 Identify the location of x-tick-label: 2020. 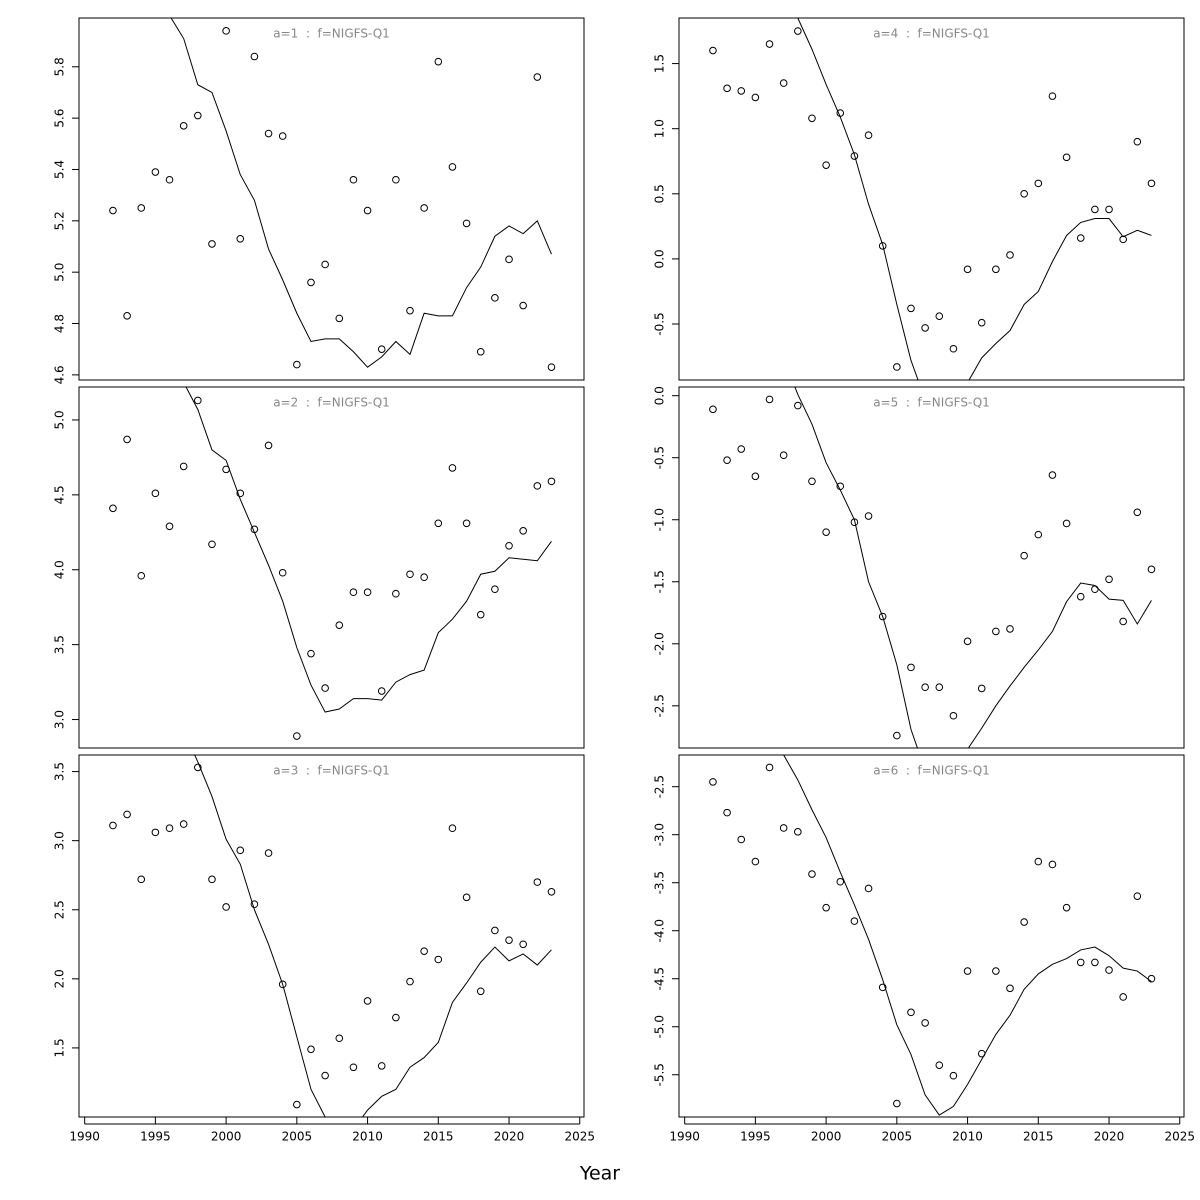
(509, 1137).